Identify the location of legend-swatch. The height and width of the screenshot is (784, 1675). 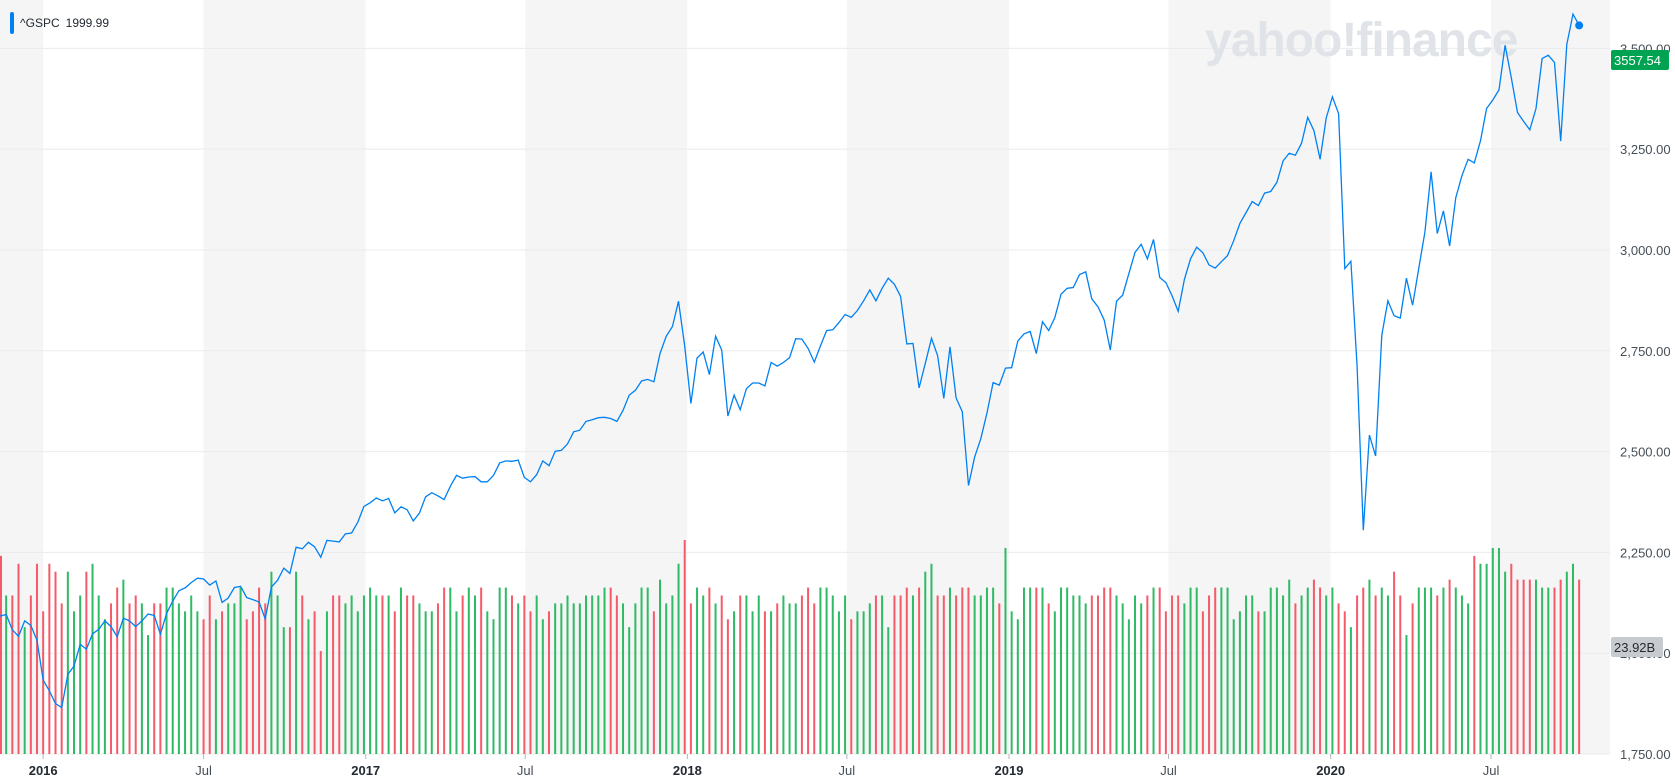
(12, 23).